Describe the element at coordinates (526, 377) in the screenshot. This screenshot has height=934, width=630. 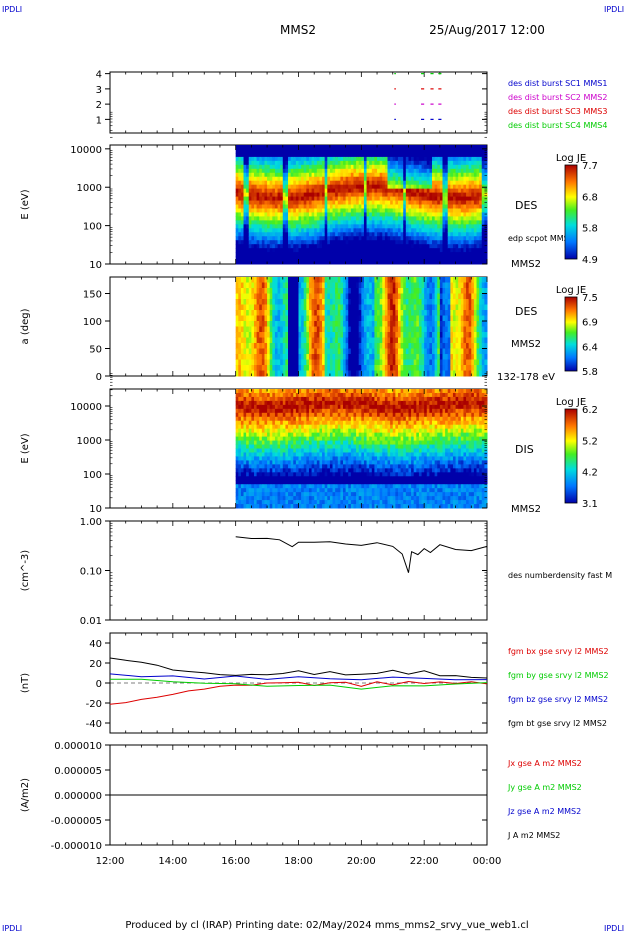
I see `des-pitch-energy-range: 132-178 eV` at that location.